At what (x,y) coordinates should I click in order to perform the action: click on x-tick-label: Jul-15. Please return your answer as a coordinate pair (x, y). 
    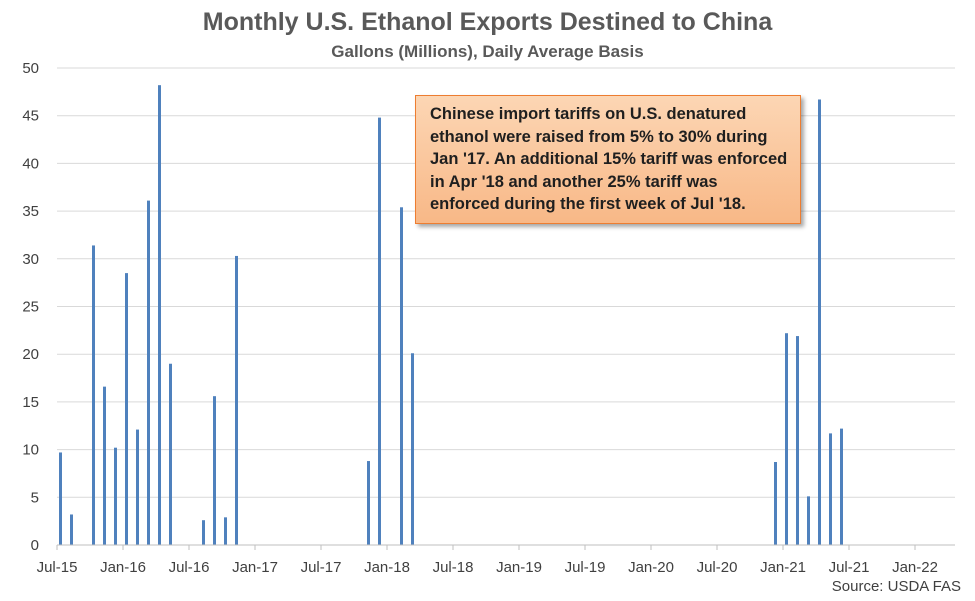
    Looking at the image, I should click on (57, 567).